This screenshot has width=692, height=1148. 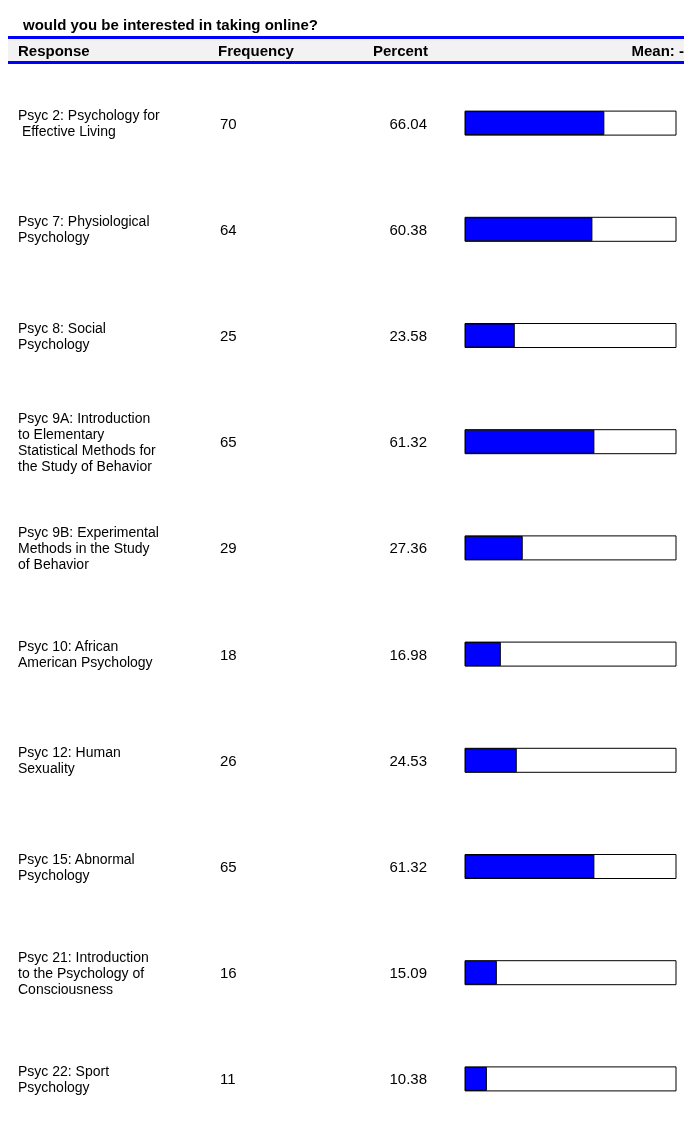 I want to click on text: 26, so click(x=228, y=760).